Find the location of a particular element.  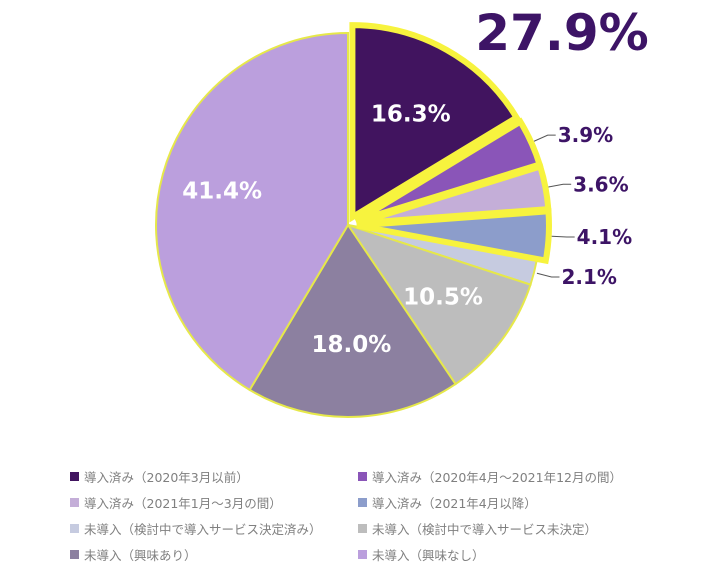

legend-item: 未導入（検討中で導入サービス決定済み） is located at coordinates (214, 528).